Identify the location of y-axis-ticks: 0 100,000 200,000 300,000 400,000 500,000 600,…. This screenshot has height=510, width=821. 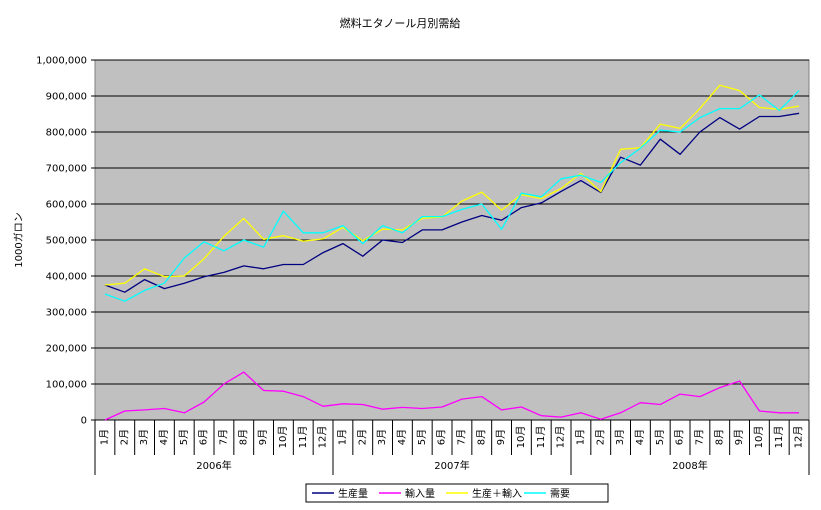
(65, 241).